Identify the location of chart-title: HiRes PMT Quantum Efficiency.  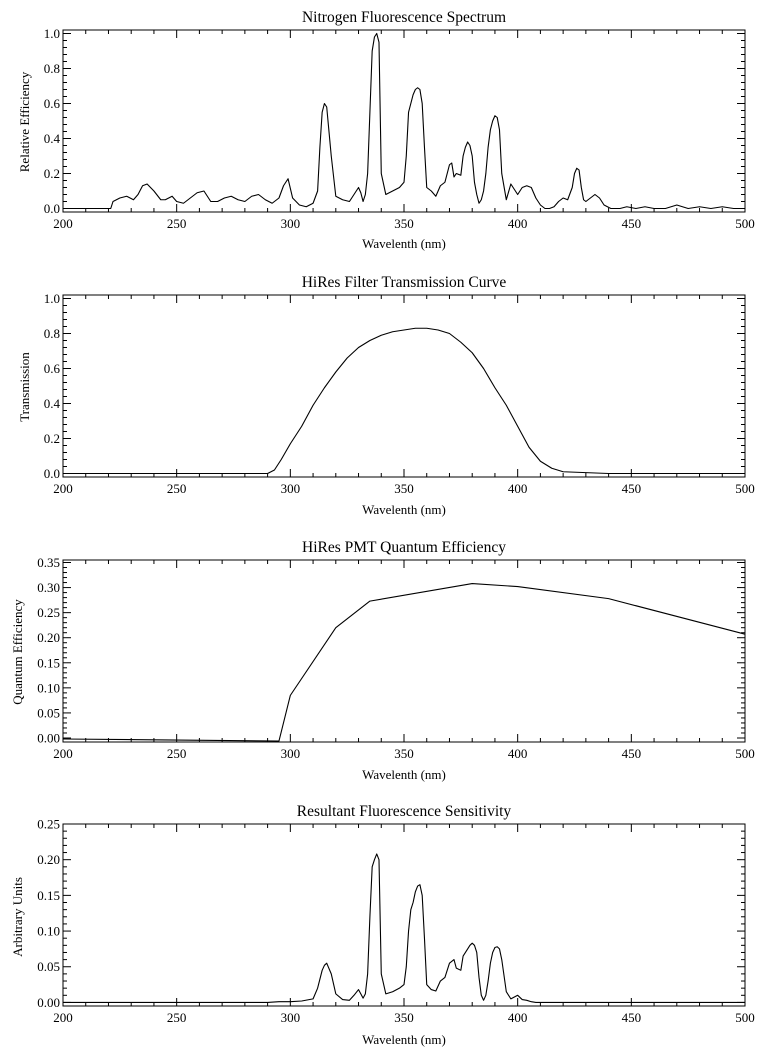
(404, 547).